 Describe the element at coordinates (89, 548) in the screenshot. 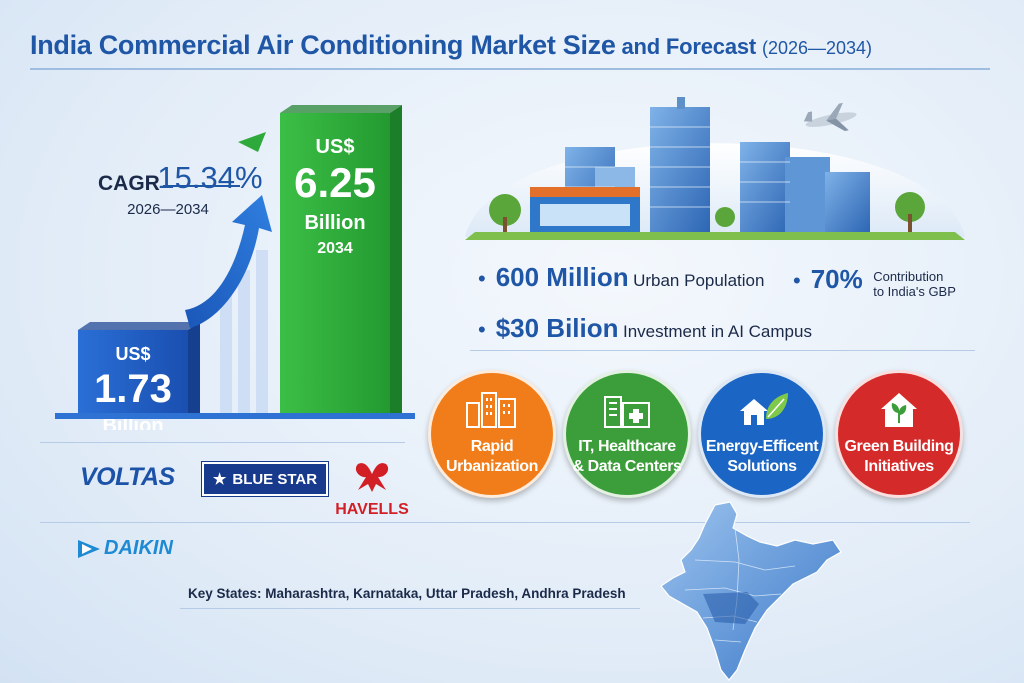

I see `daikin-emblem-icon` at that location.